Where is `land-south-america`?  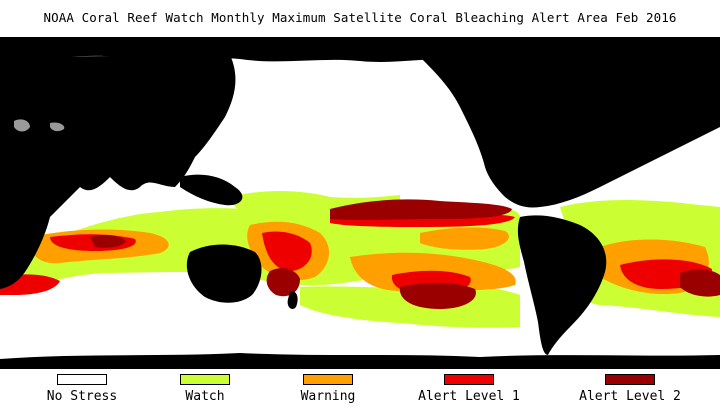
land-south-america is located at coordinates (562, 285).